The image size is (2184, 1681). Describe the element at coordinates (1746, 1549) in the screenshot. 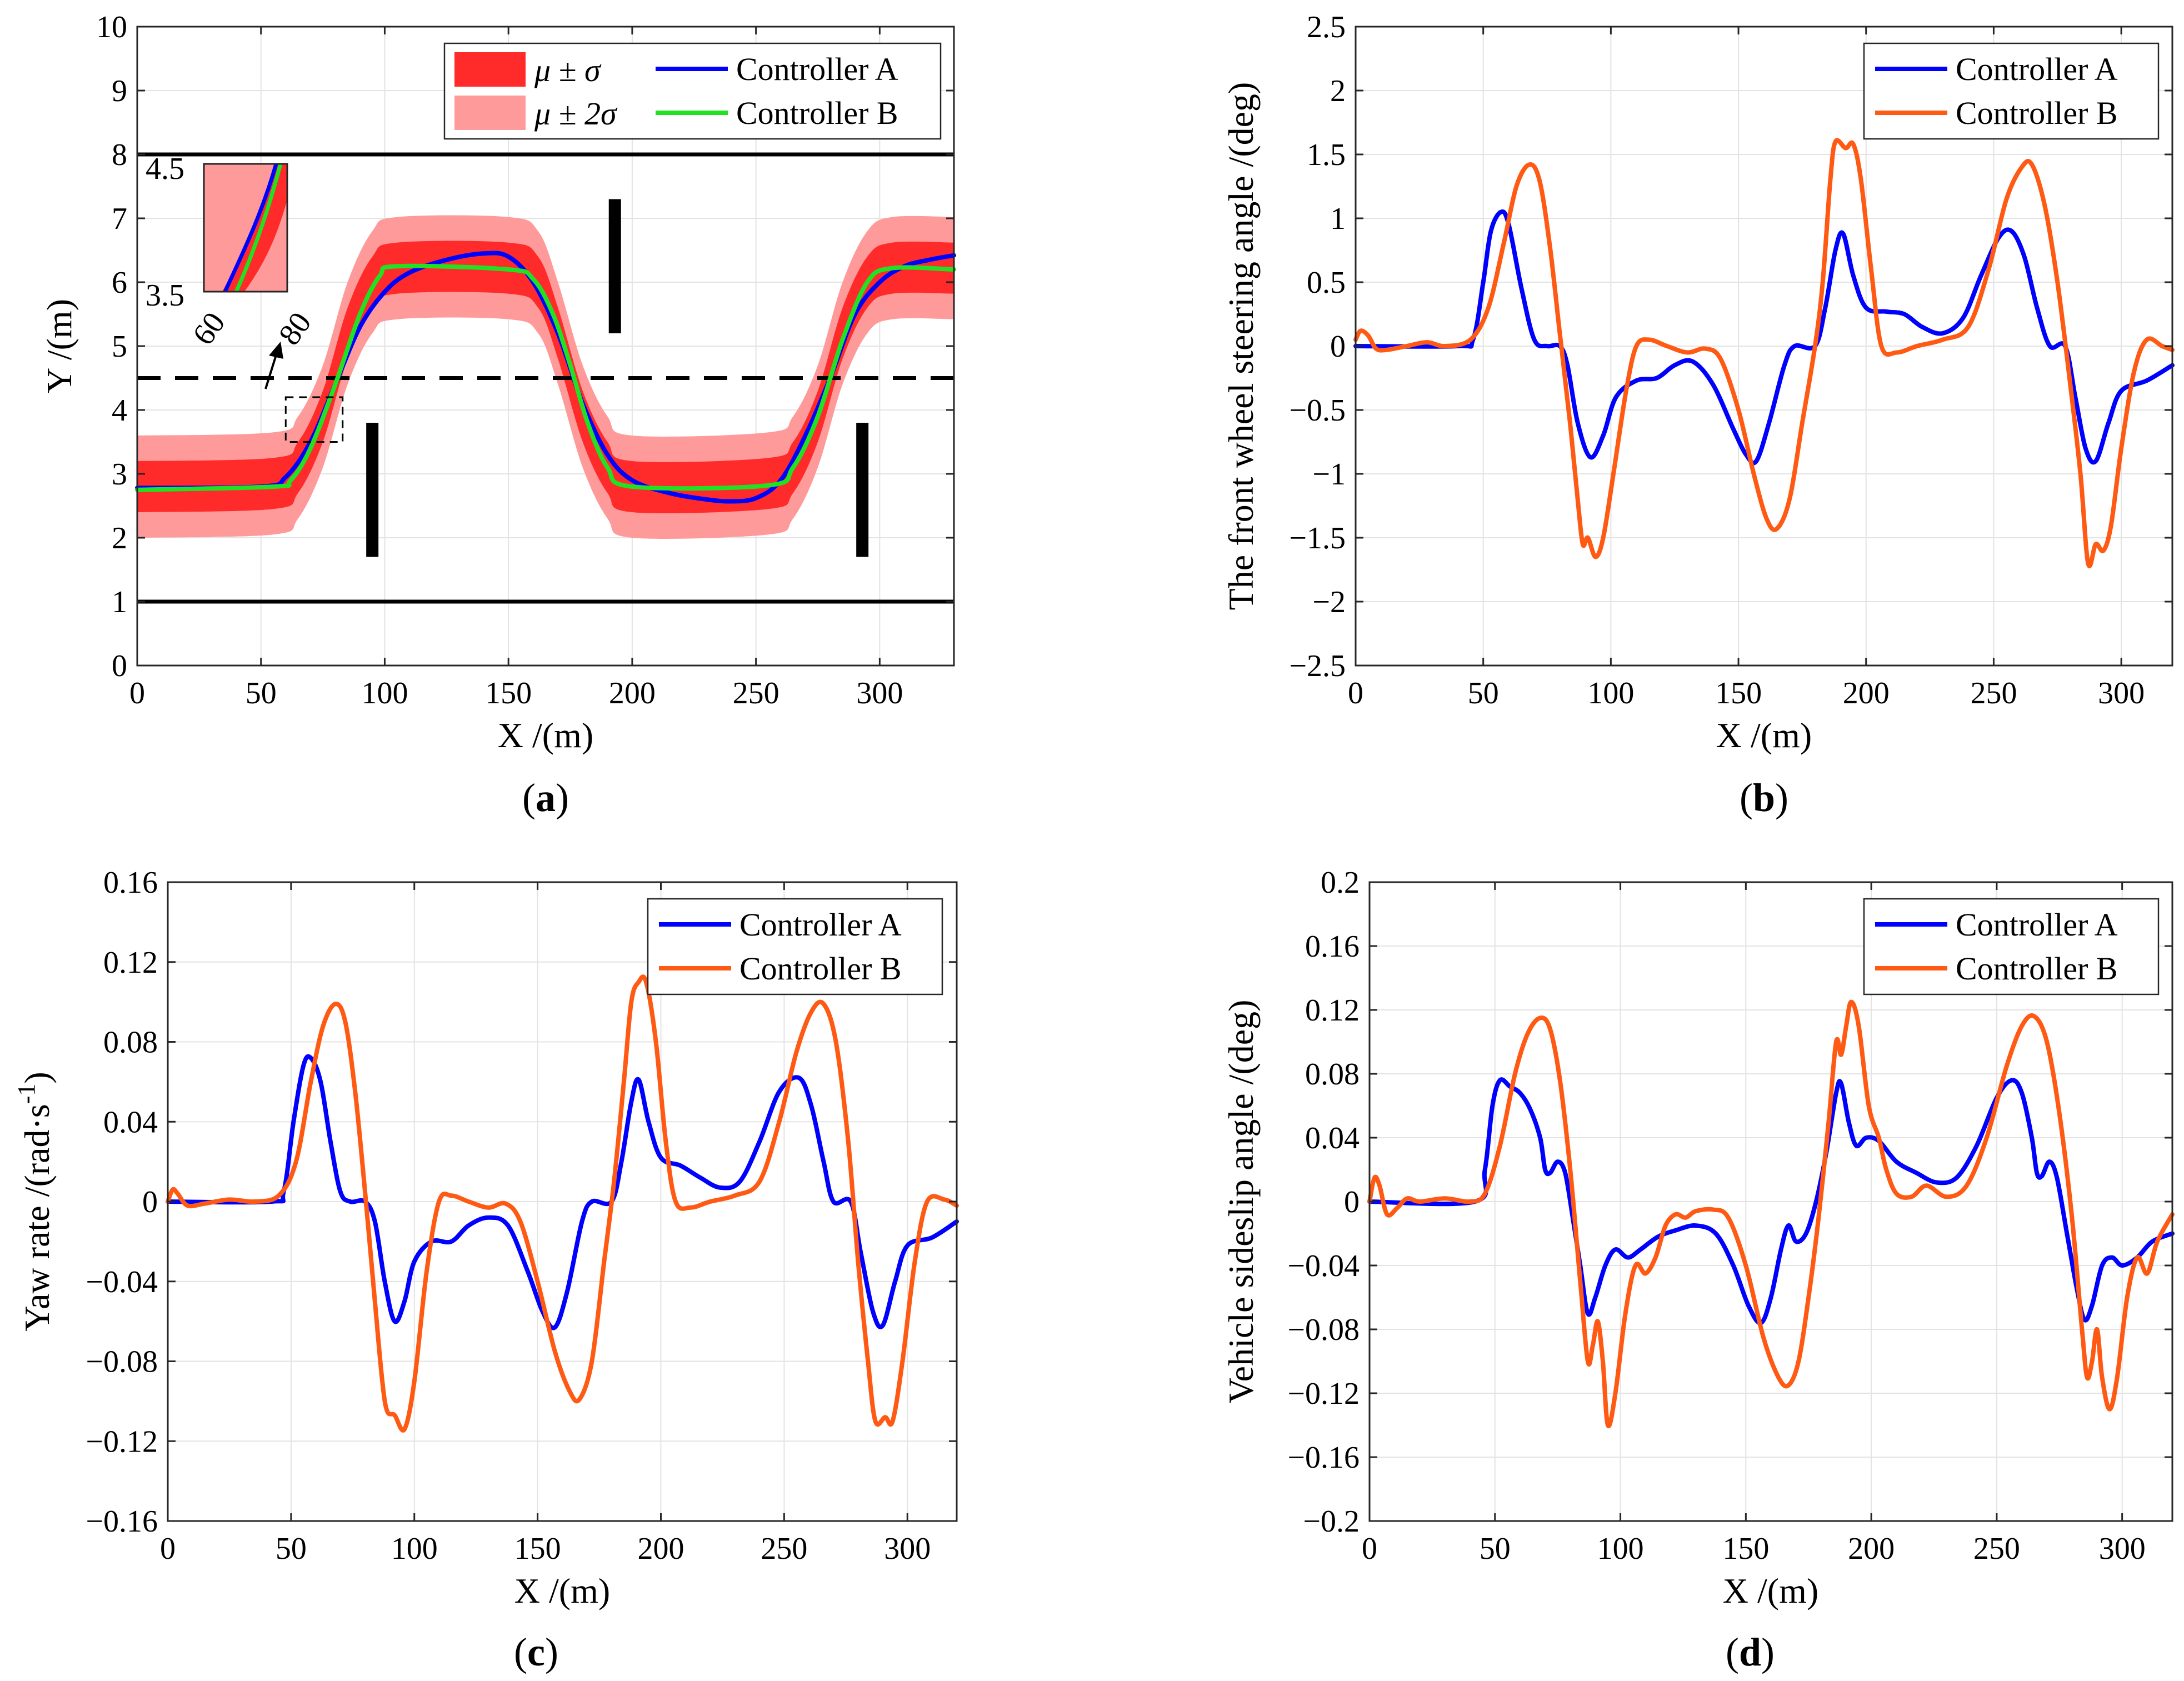

I see `x-tick-label: 150` at that location.